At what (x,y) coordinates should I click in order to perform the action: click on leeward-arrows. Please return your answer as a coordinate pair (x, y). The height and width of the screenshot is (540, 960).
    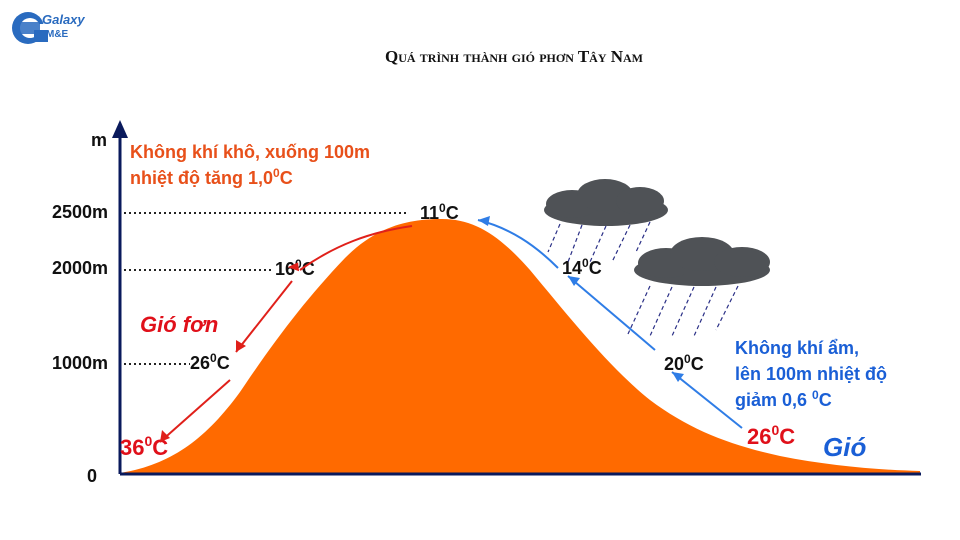
    Looking at the image, I should click on (286, 334).